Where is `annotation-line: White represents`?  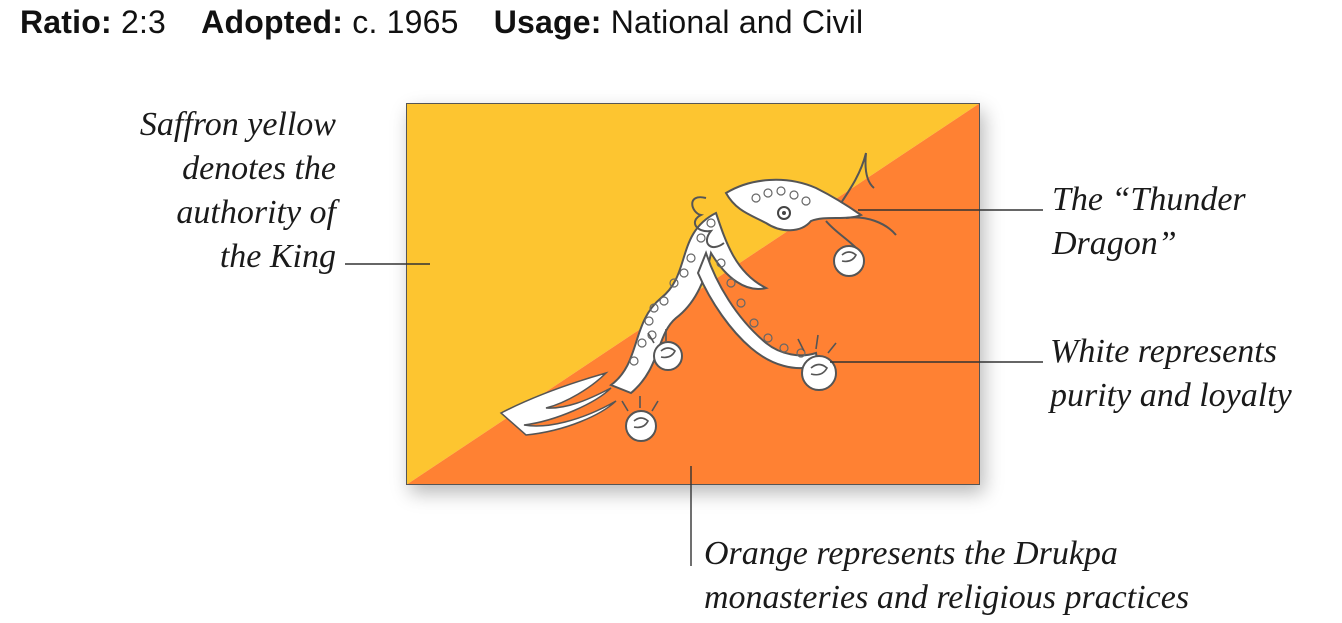
annotation-line: White represents is located at coordinates (1163, 351).